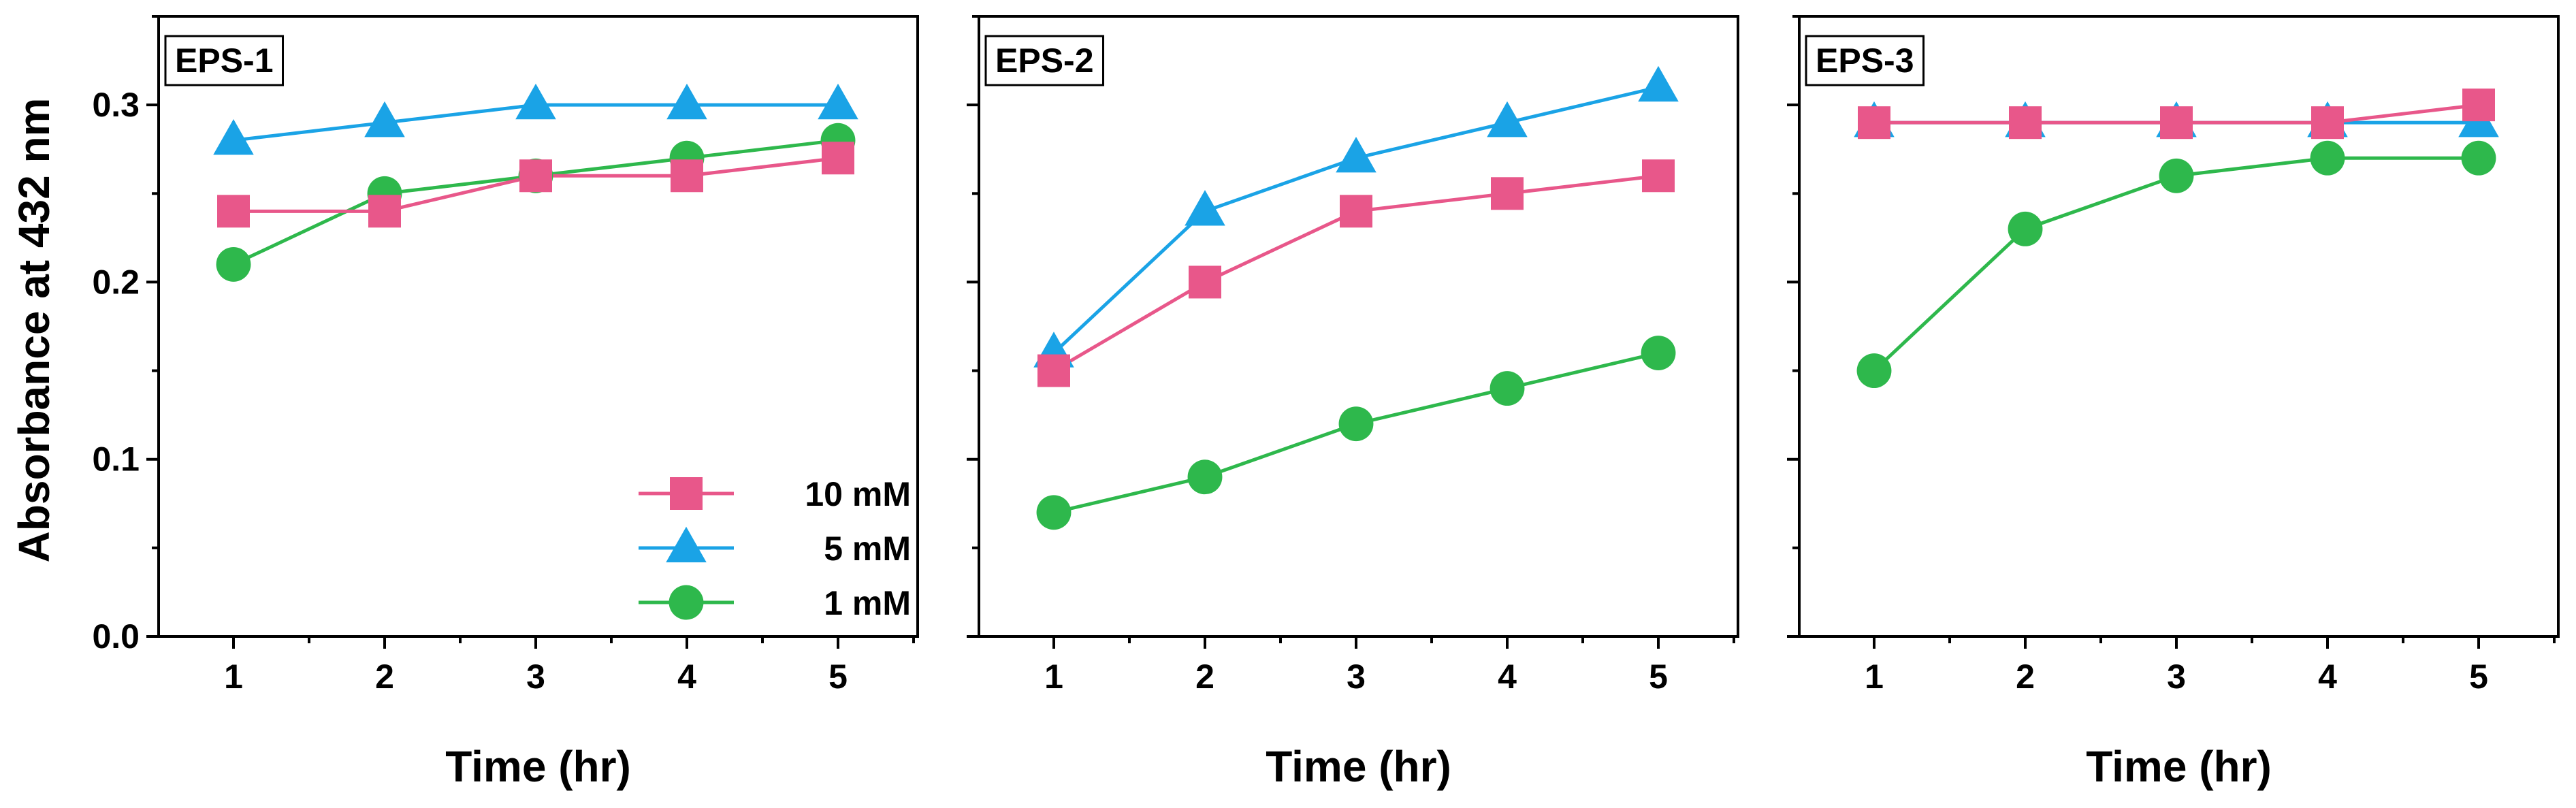 This screenshot has width=2576, height=808. I want to click on y-tick-label: 0.0, so click(116, 637).